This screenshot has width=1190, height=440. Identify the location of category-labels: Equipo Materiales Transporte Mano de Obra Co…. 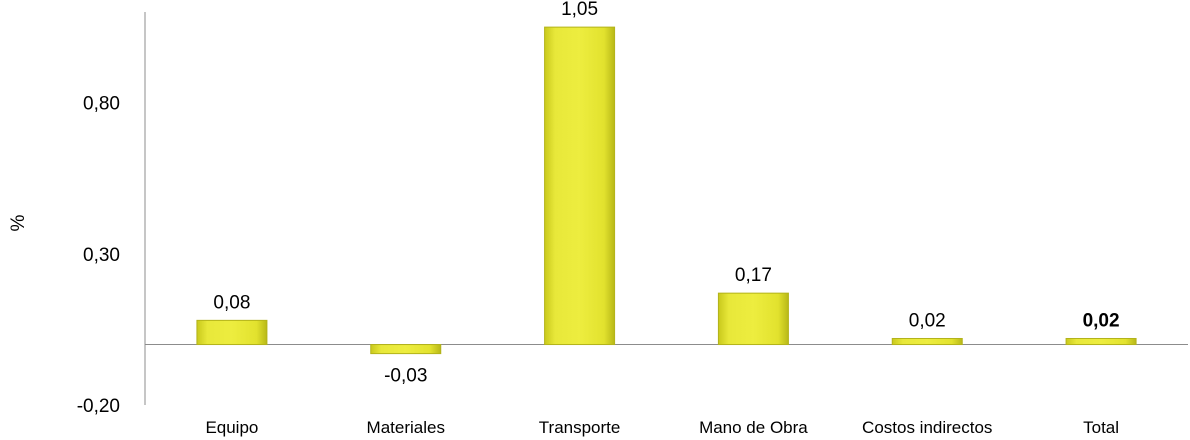
(662, 427).